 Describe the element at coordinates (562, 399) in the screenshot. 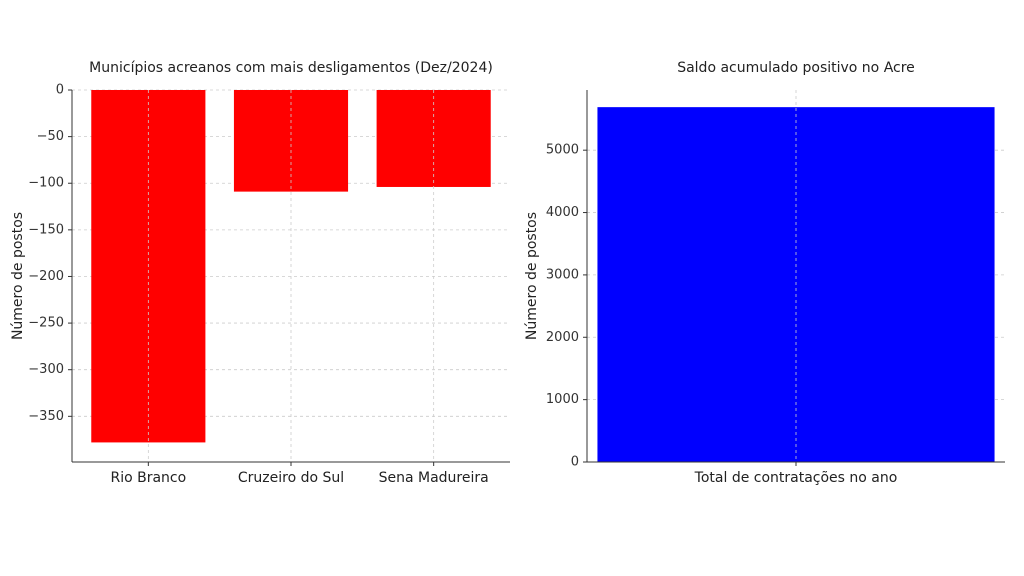

I see `y-tick-label: 1000` at that location.